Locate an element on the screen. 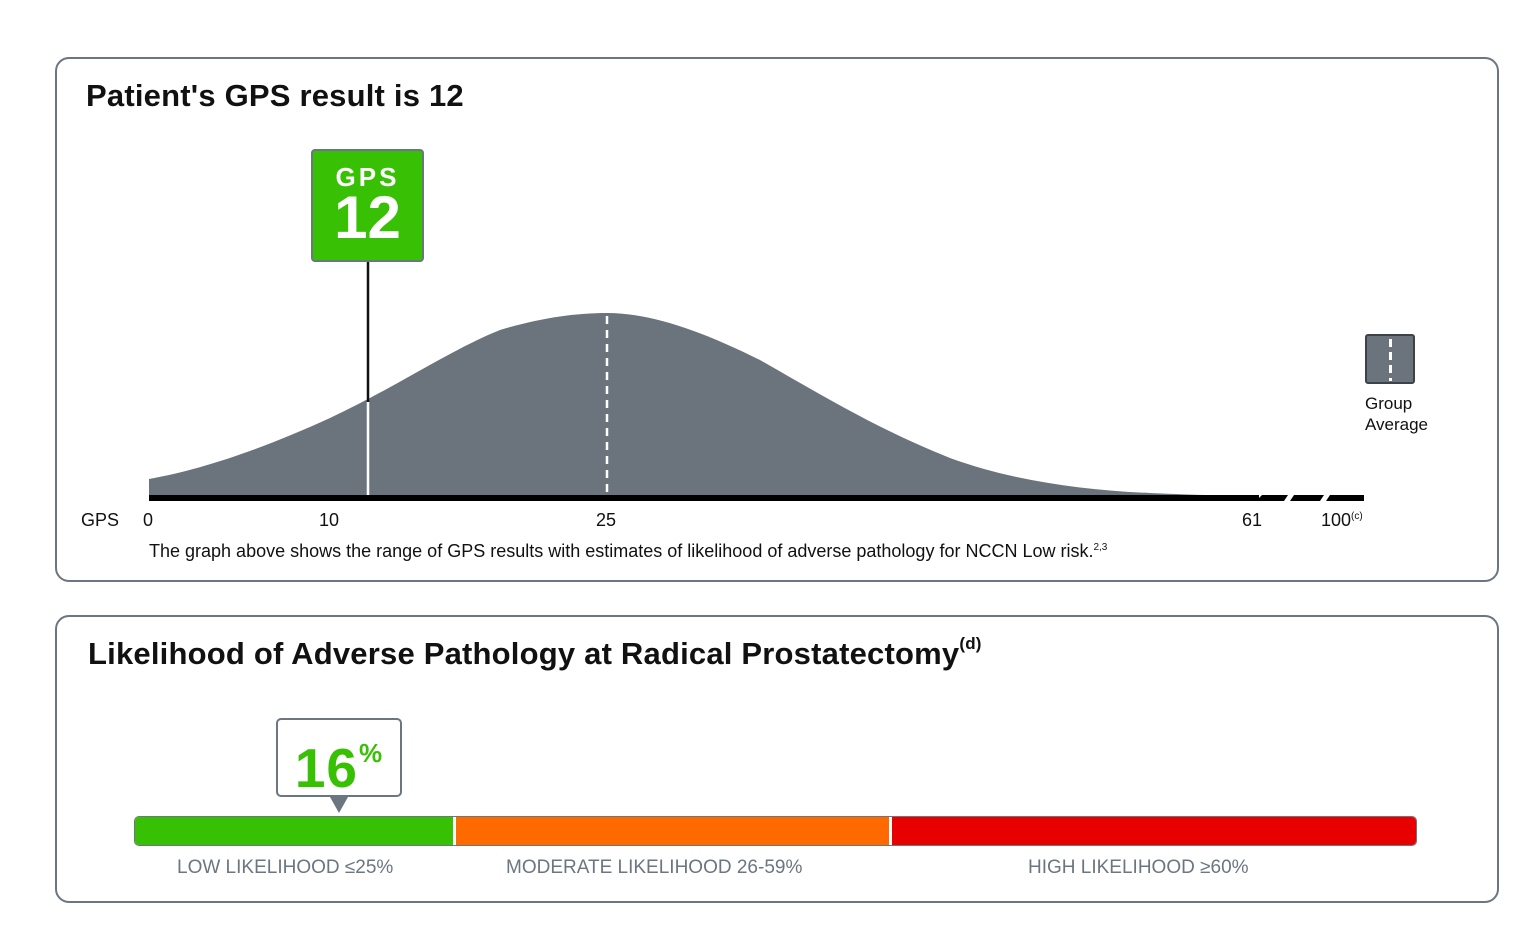 This screenshot has height=941, width=1536. low-likelihood-segment is located at coordinates (294, 831).